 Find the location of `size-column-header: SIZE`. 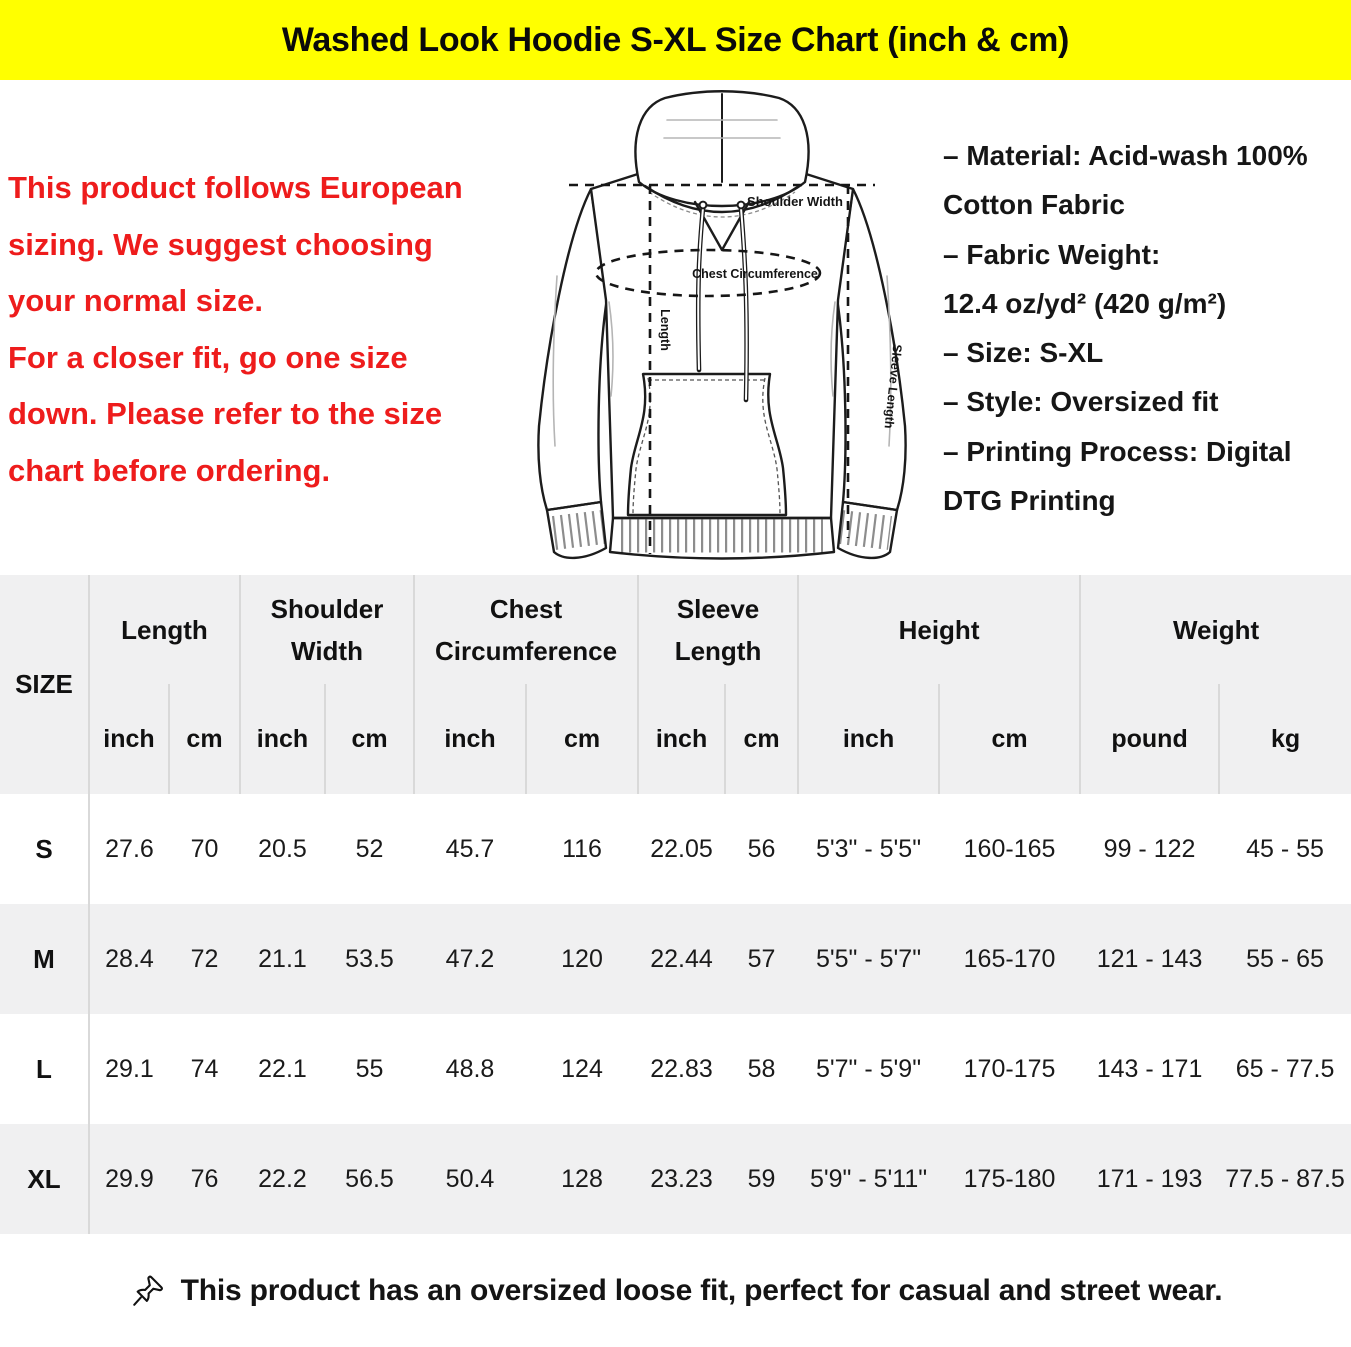

size-column-header: SIZE is located at coordinates (44, 684).